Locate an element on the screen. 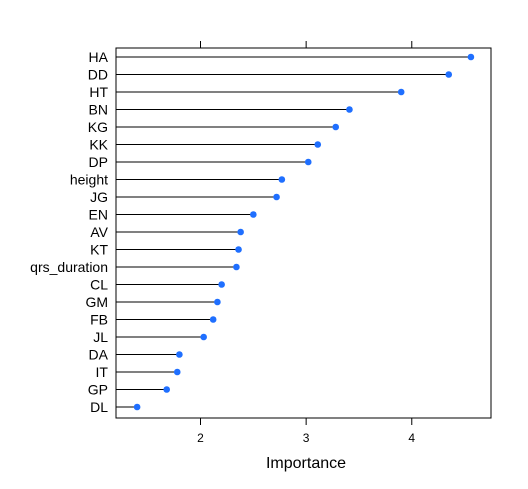 This screenshot has width=528, height=489. point-JL is located at coordinates (203, 337).